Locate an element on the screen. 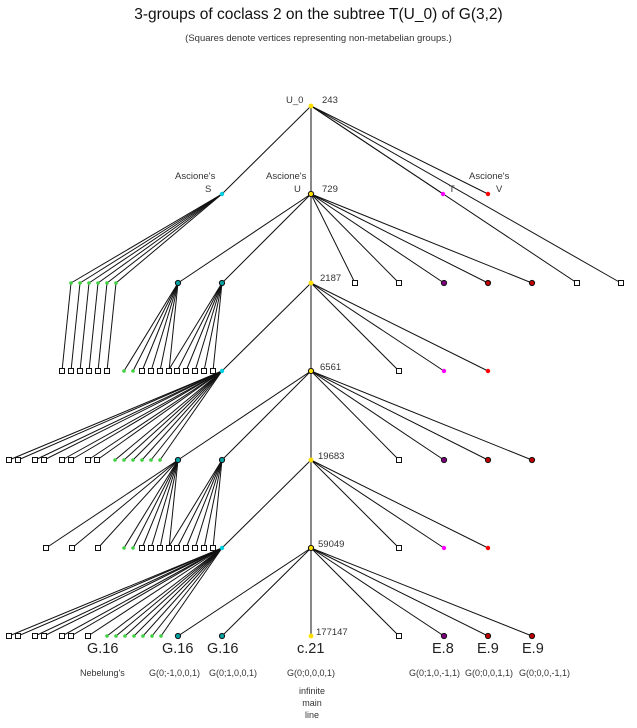 The image size is (637, 728). label-g-a: G(0;-1,0,0,1) is located at coordinates (174, 673).